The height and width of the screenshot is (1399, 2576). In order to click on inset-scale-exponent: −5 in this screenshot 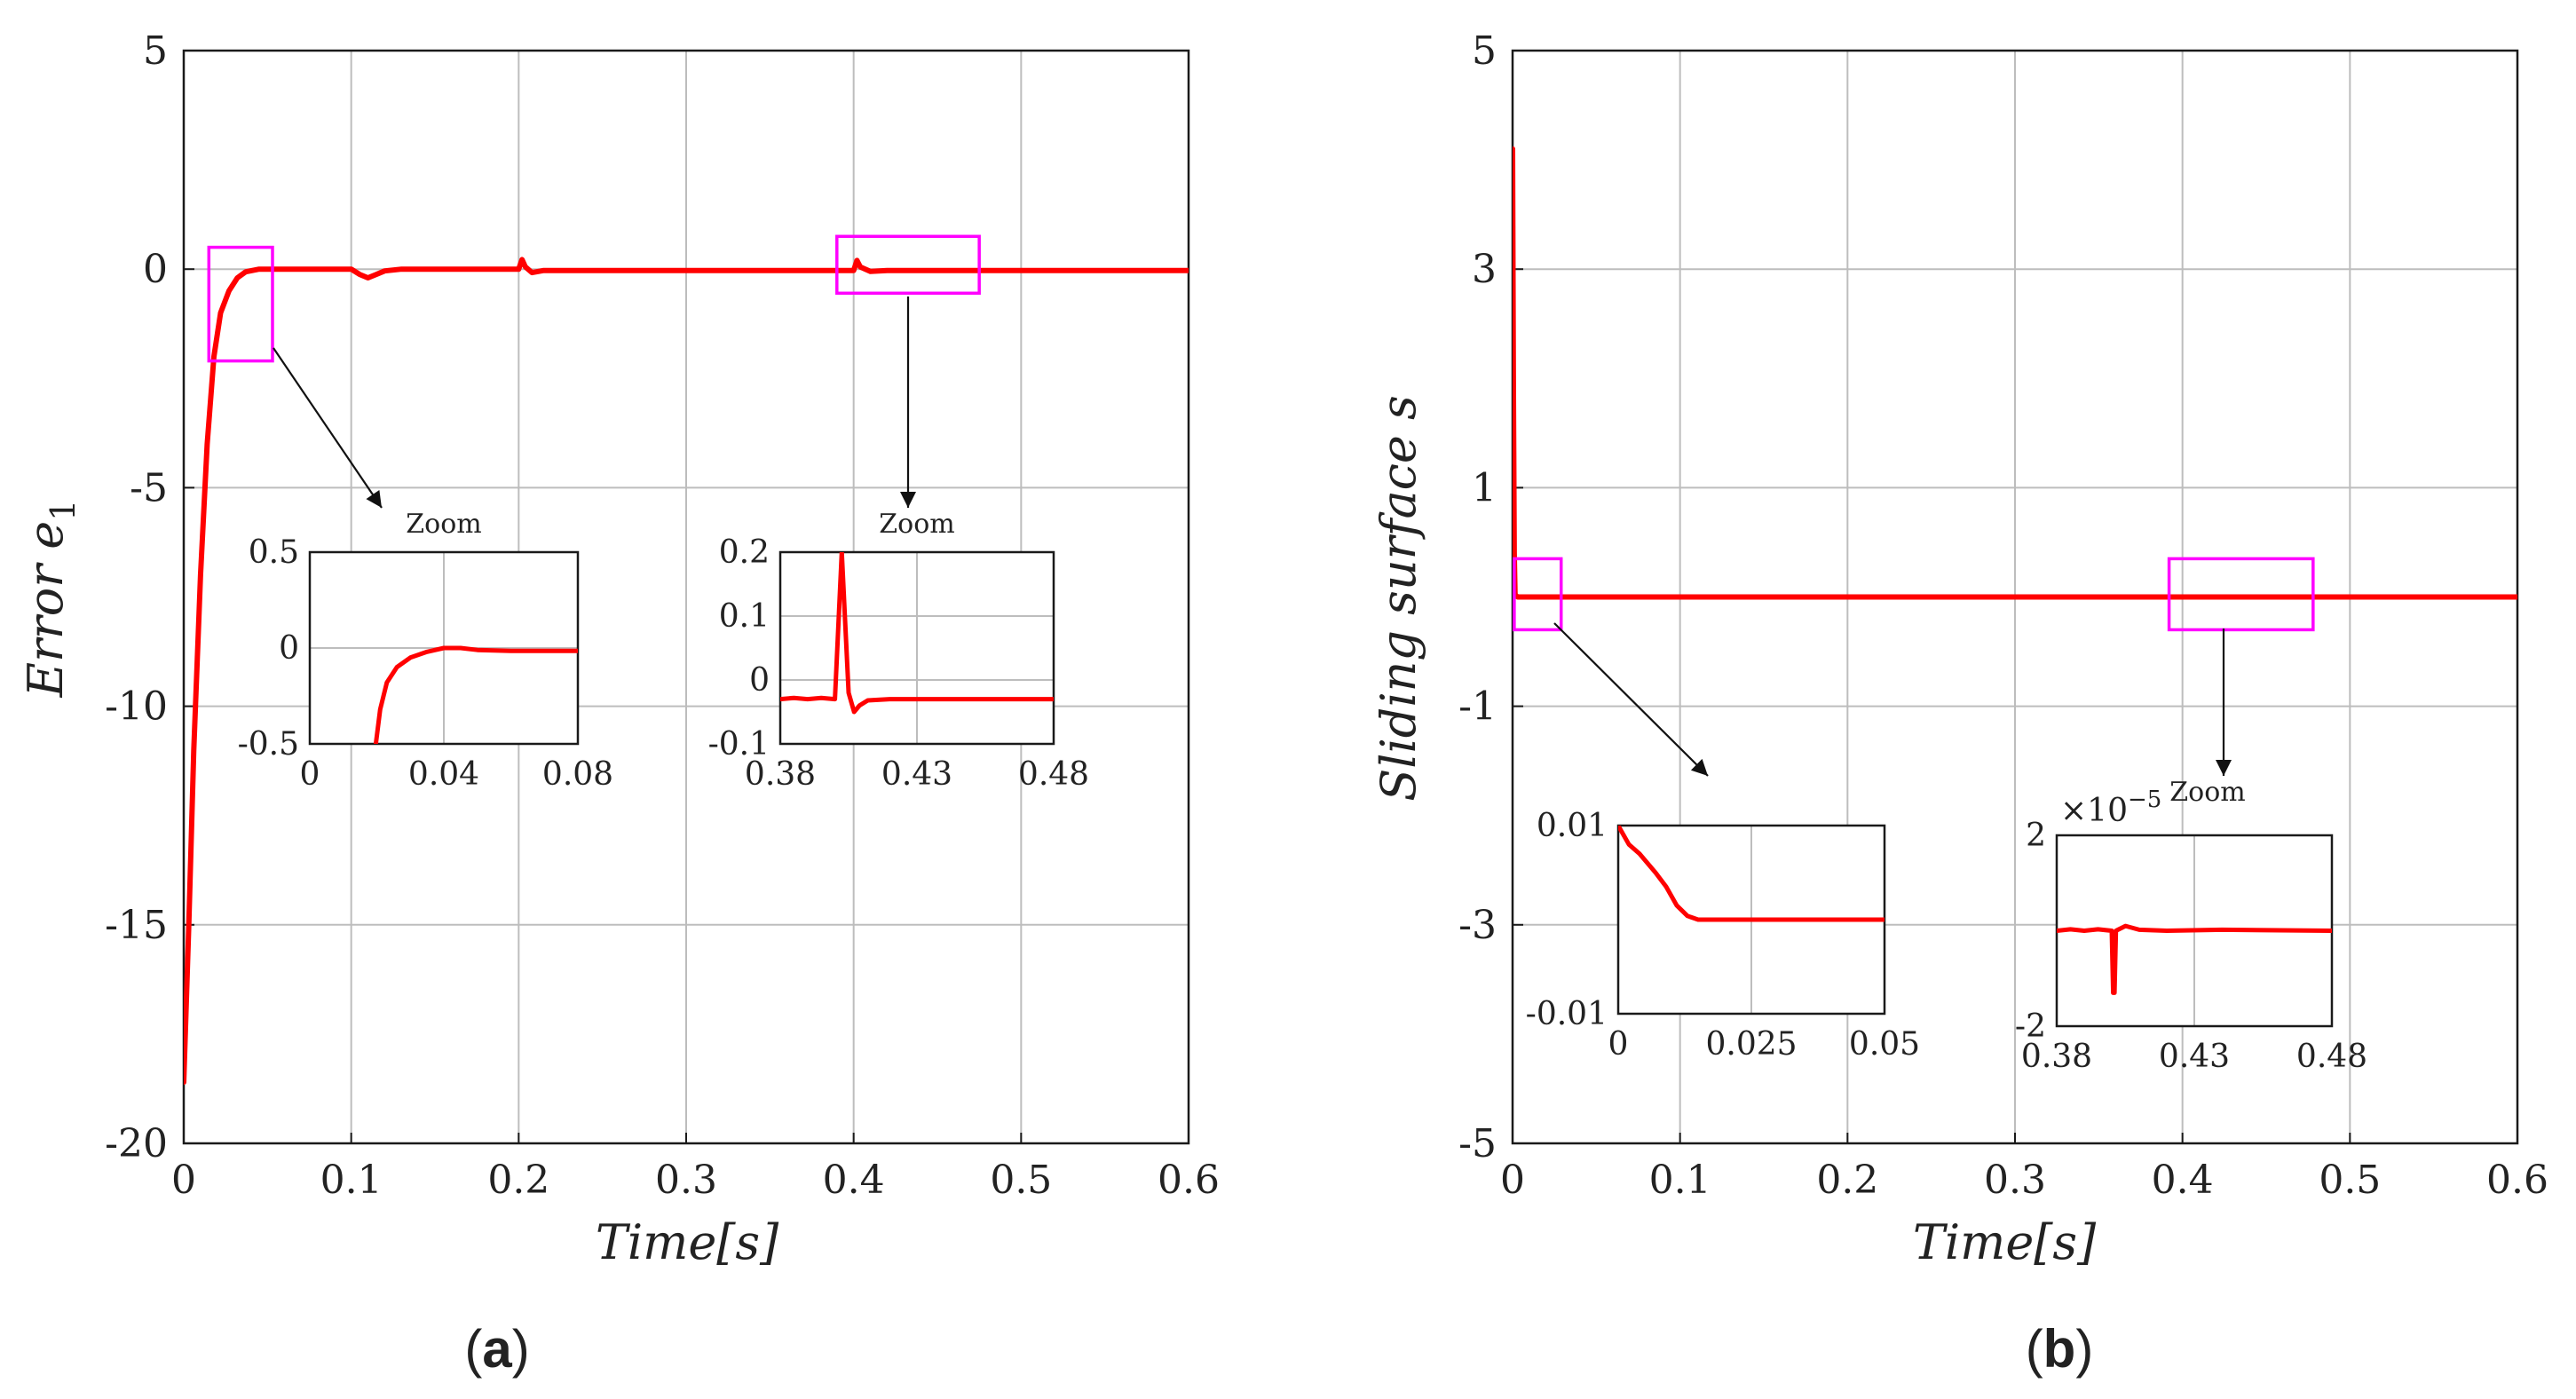, I will do `click(2144, 800)`.